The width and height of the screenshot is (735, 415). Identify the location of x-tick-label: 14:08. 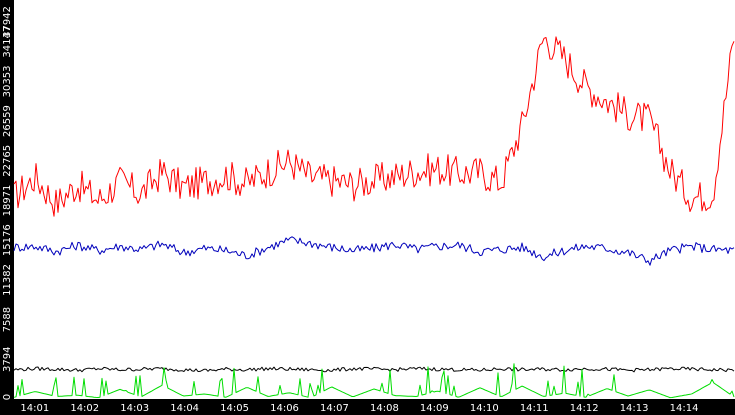
(384, 408).